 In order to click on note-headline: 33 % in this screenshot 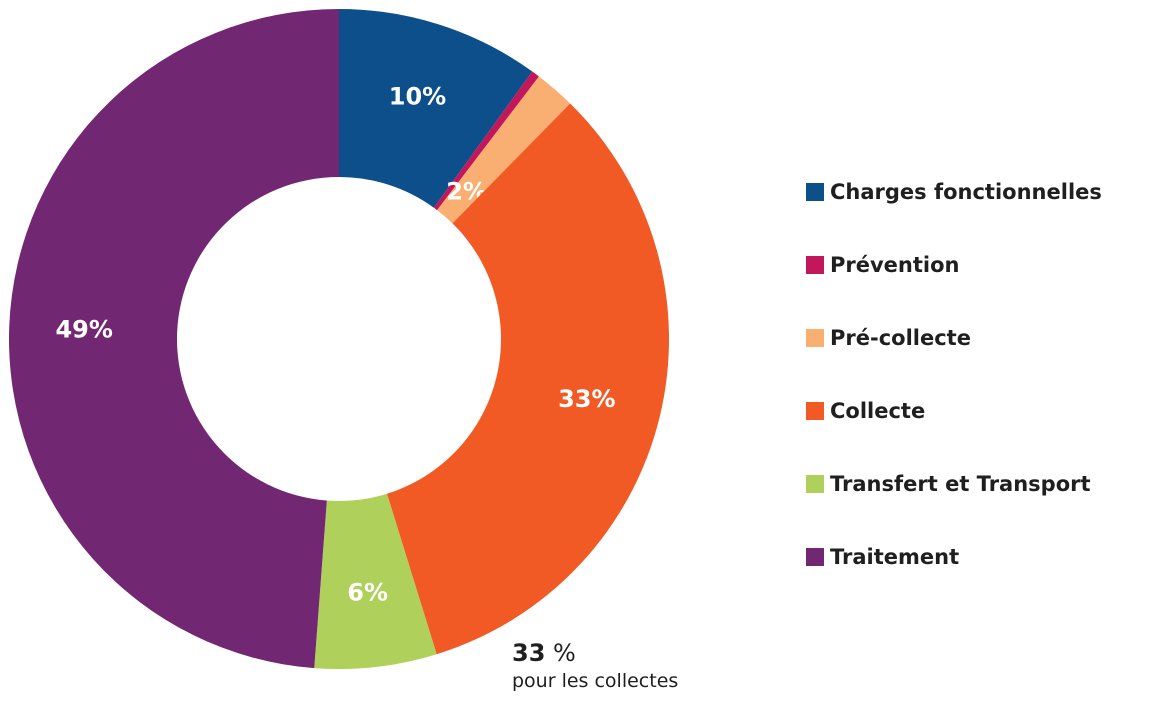, I will do `click(595, 653)`.